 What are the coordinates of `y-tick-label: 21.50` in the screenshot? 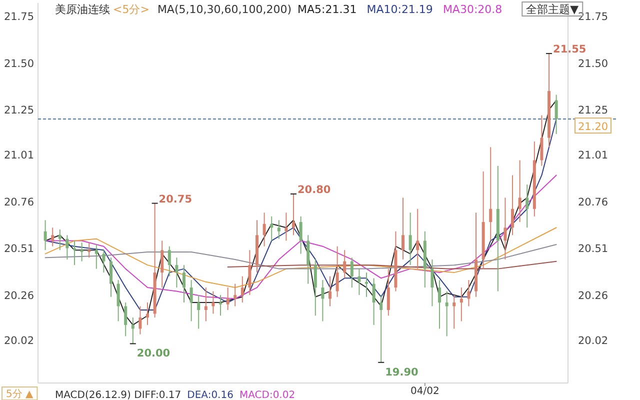 It's located at (19, 64).